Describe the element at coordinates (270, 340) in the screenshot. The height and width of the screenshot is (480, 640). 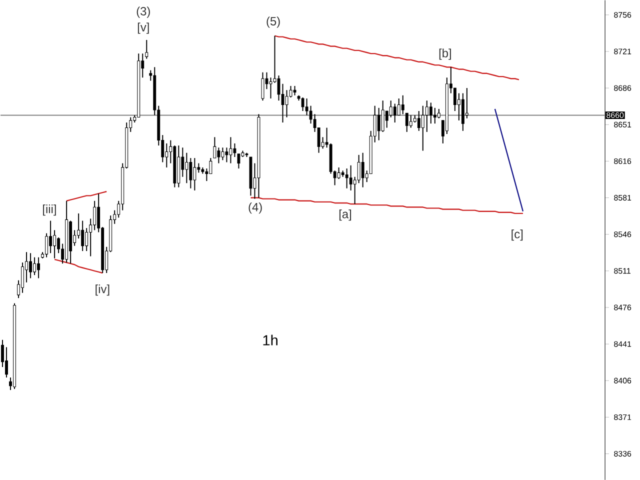
I see `text: 1h` at that location.